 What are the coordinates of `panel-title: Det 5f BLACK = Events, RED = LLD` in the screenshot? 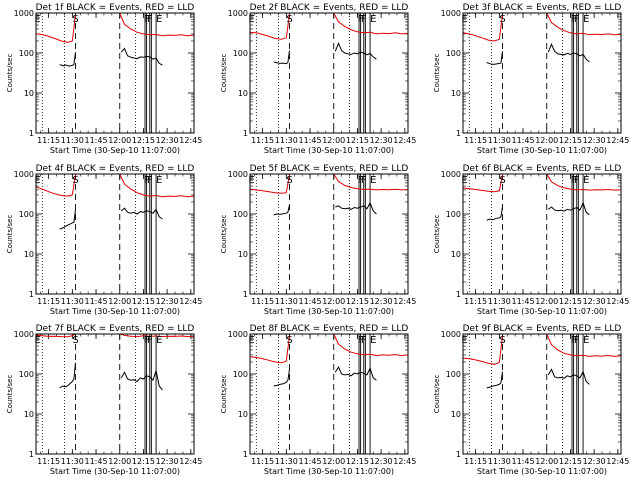 It's located at (329, 169).